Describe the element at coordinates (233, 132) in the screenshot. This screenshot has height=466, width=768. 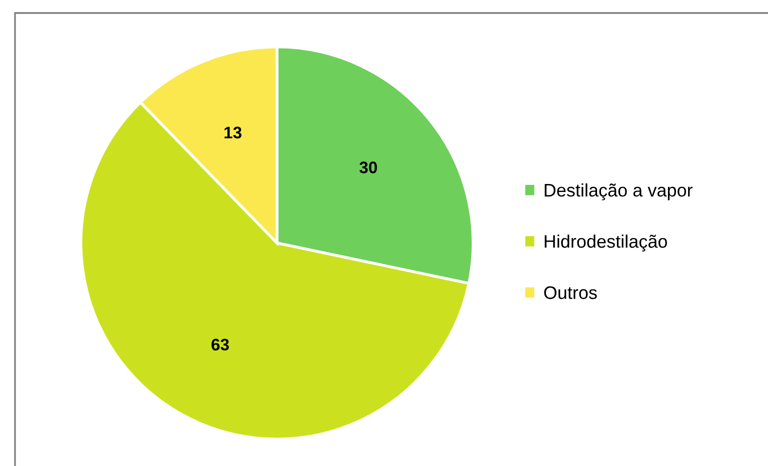
I see `data-label: 13` at that location.